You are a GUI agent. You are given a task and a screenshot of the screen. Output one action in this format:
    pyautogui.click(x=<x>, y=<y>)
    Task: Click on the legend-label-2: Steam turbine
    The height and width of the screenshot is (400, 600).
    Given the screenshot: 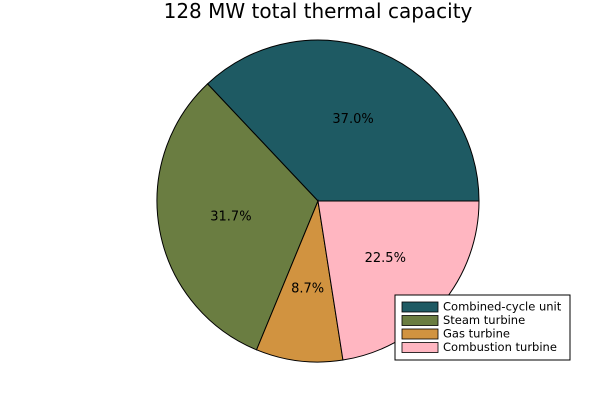 What is the action you would take?
    pyautogui.click(x=484, y=320)
    